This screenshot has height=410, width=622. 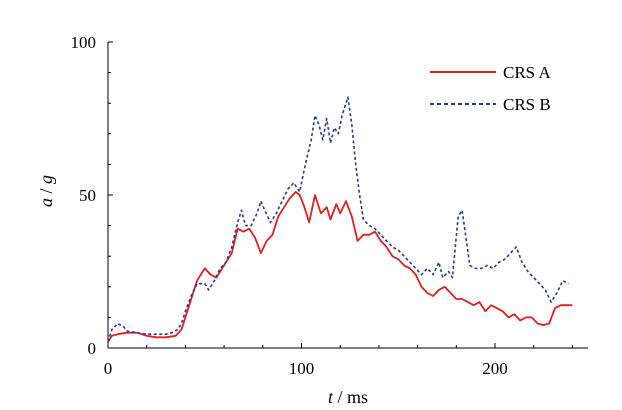 What do you see at coordinates (495, 368) in the screenshot?
I see `x-tick-label-200: 200` at bounding box center [495, 368].